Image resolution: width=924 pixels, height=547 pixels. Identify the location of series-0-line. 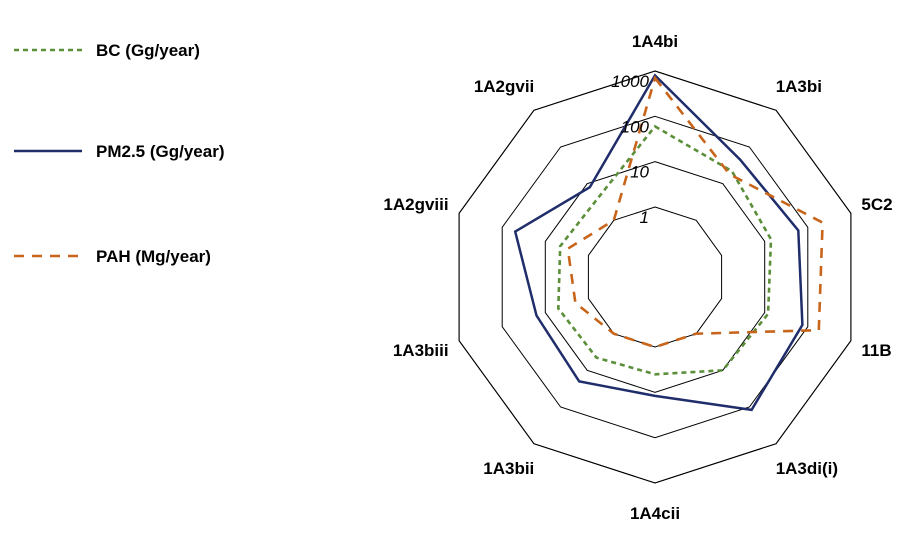
(664, 250).